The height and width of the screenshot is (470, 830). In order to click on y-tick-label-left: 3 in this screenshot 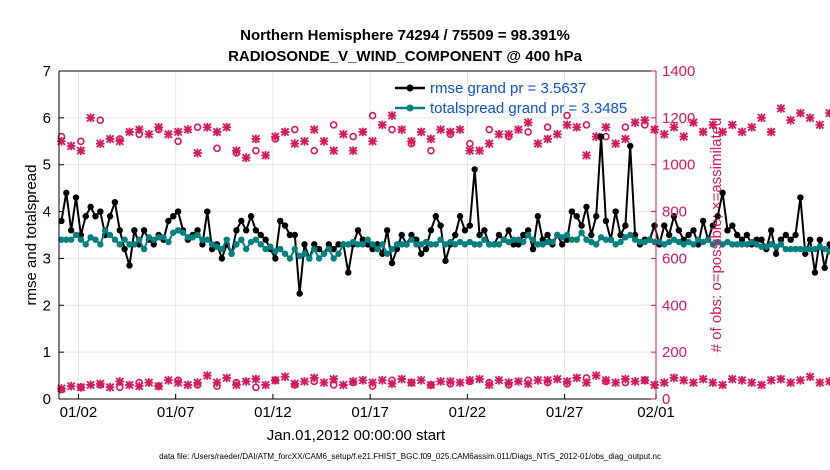, I will do `click(47, 258)`.